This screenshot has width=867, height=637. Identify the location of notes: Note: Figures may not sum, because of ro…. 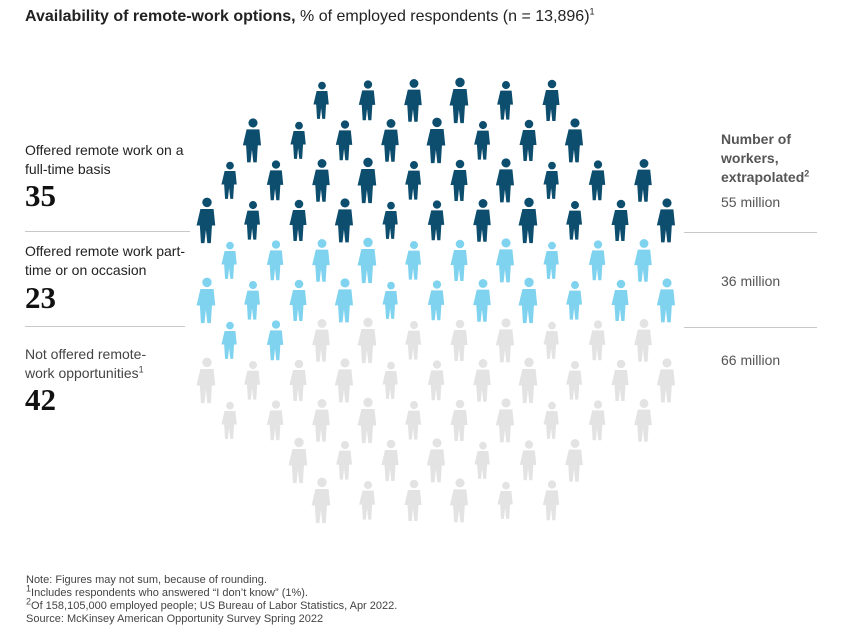
(211, 600).